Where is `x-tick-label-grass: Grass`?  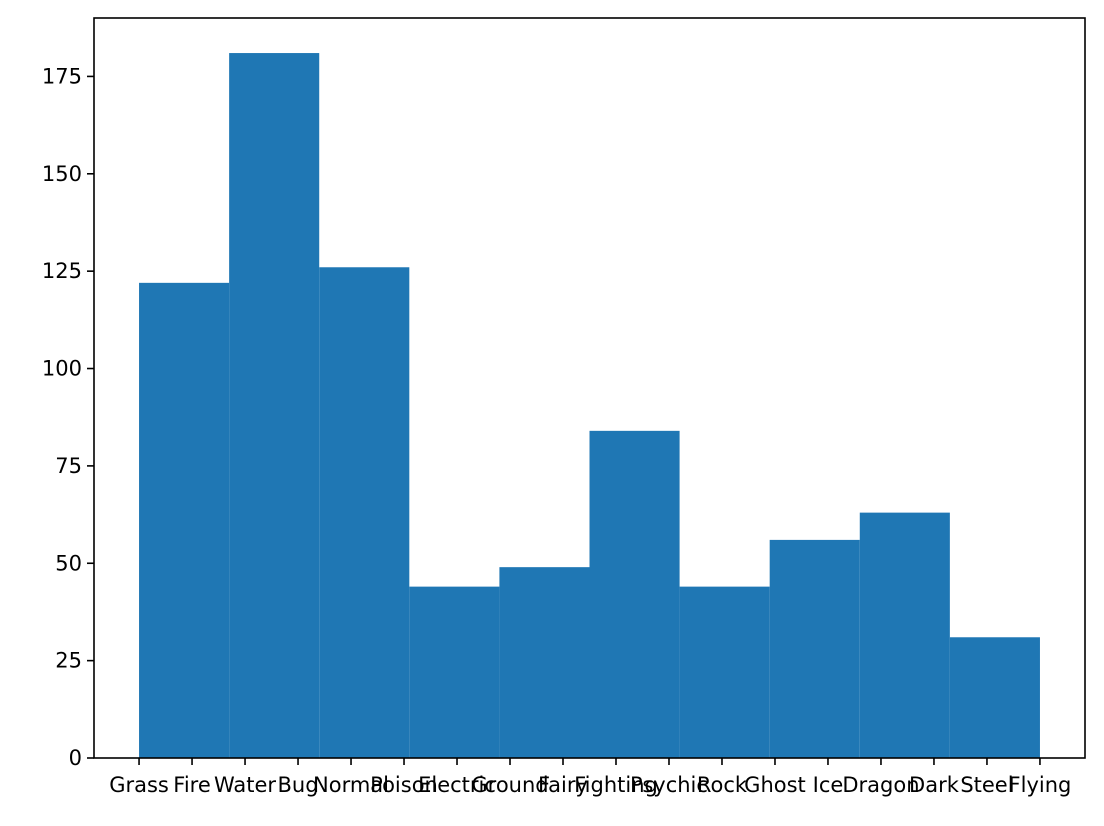 x-tick-label-grass: Grass is located at coordinates (139, 785).